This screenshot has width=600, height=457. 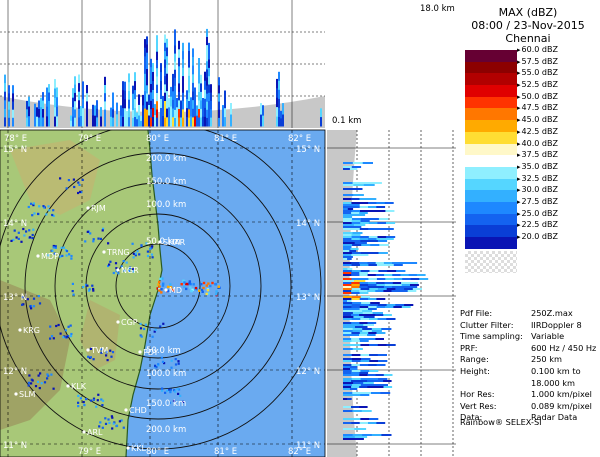 I want to click on place-label: ARL, so click(x=95, y=432).